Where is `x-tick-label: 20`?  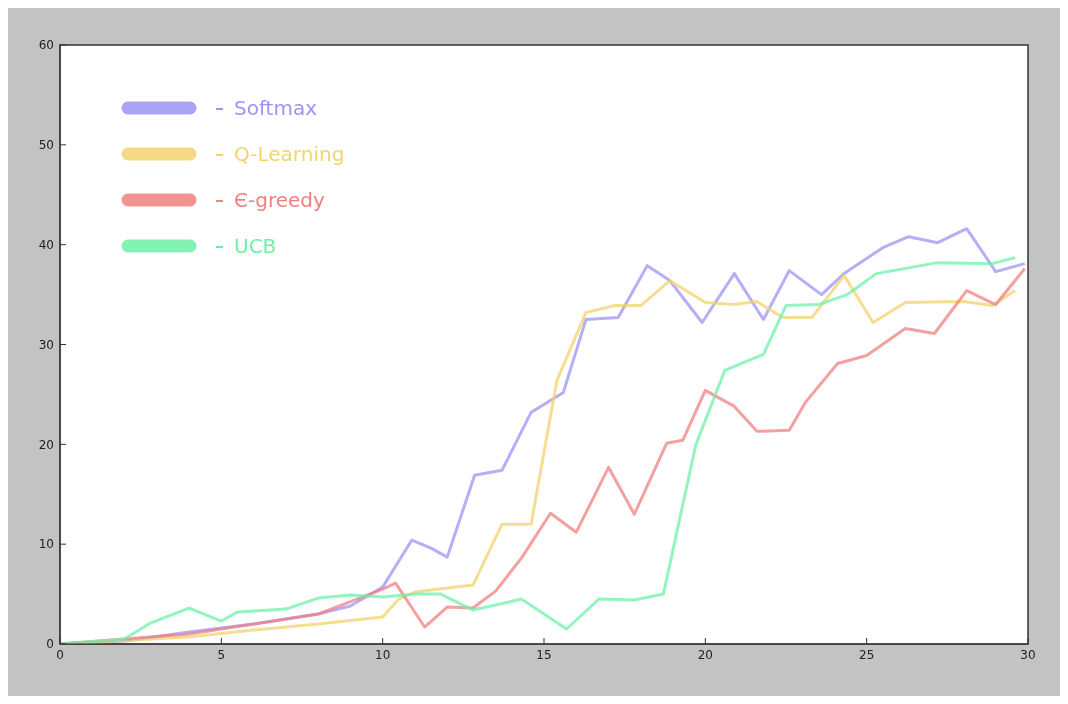 x-tick-label: 20 is located at coordinates (705, 654).